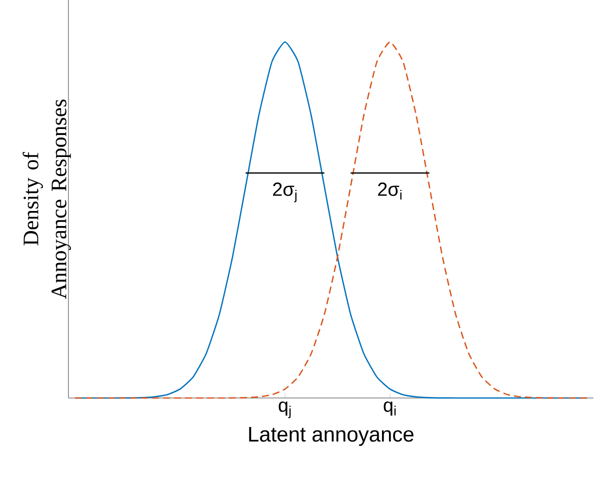 Image resolution: width=600 pixels, height=478 pixels. Describe the element at coordinates (46, 199) in the screenshot. I see `y-axis-title: Density of Annoyance Responses` at that location.